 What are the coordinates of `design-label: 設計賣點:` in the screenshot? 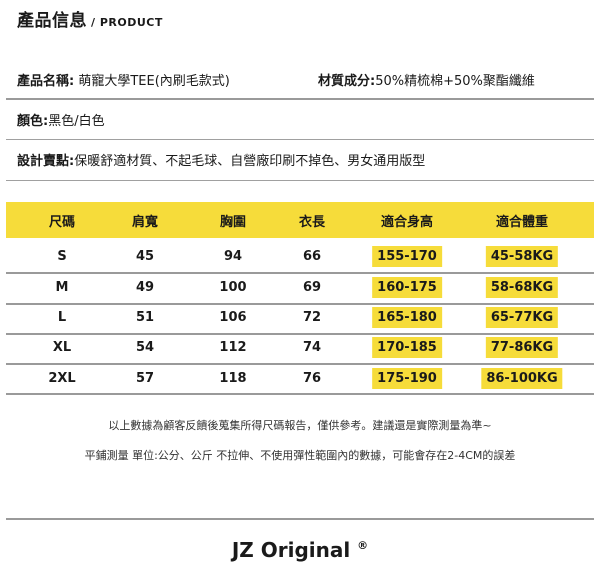 It's located at (46, 161).